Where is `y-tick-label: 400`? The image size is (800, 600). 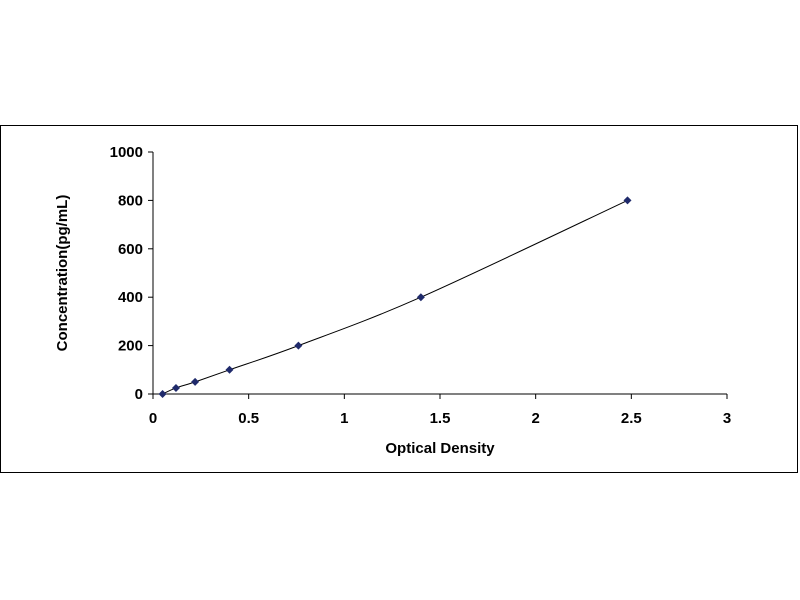
y-tick-label: 400 is located at coordinates (130, 297).